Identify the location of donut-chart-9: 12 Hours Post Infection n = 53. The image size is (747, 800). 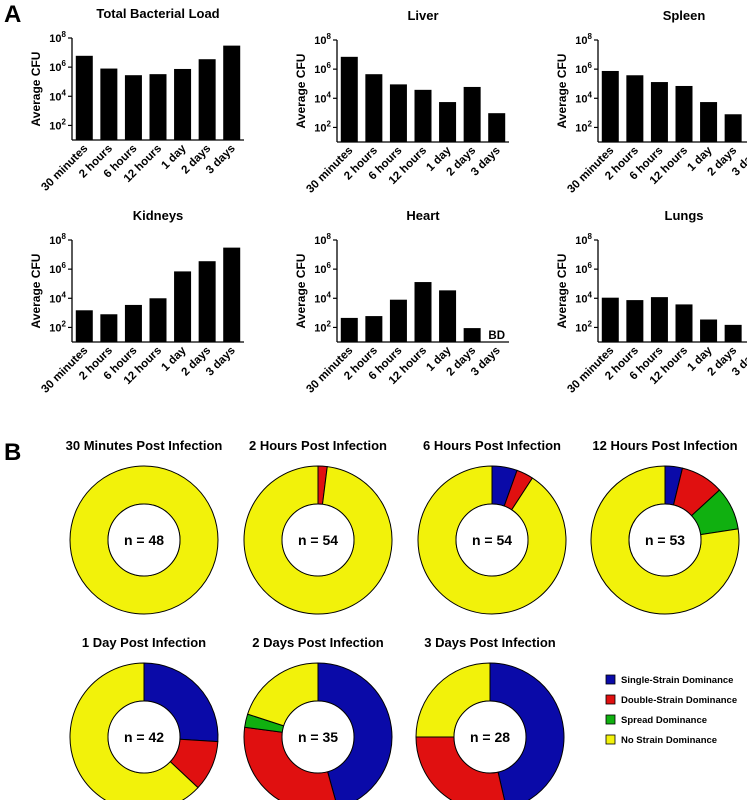
(665, 526).